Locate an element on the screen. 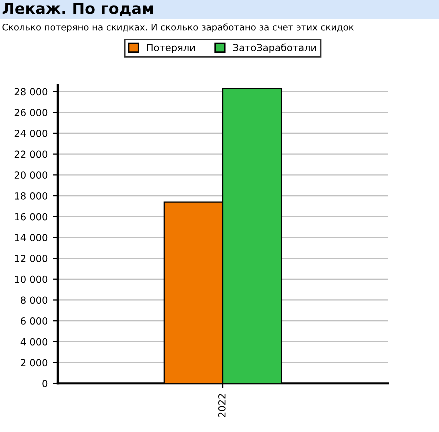 The image size is (439, 432). y-tick-label: 18 000 is located at coordinates (31, 196).